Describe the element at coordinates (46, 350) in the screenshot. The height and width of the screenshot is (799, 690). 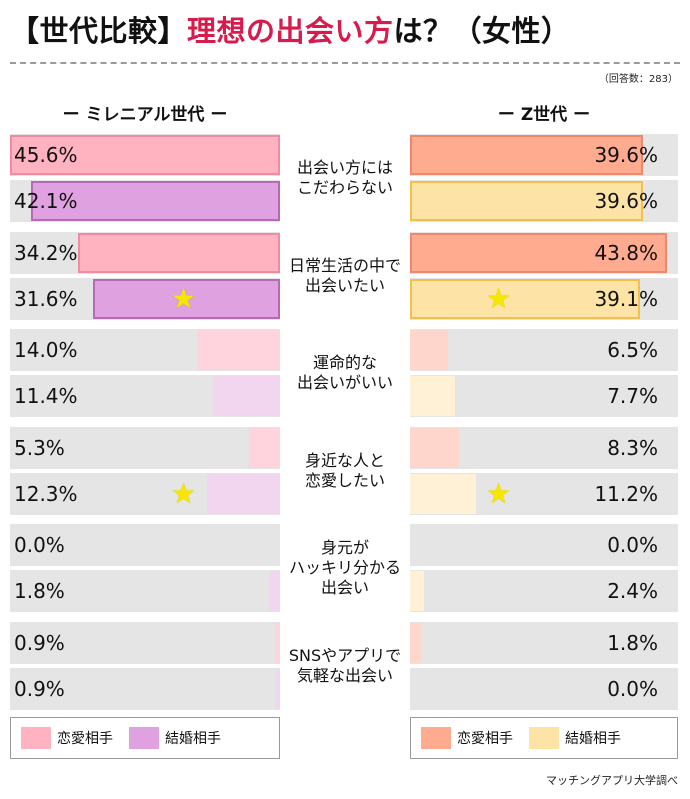
I see `value-label-left: 14.0%` at that location.